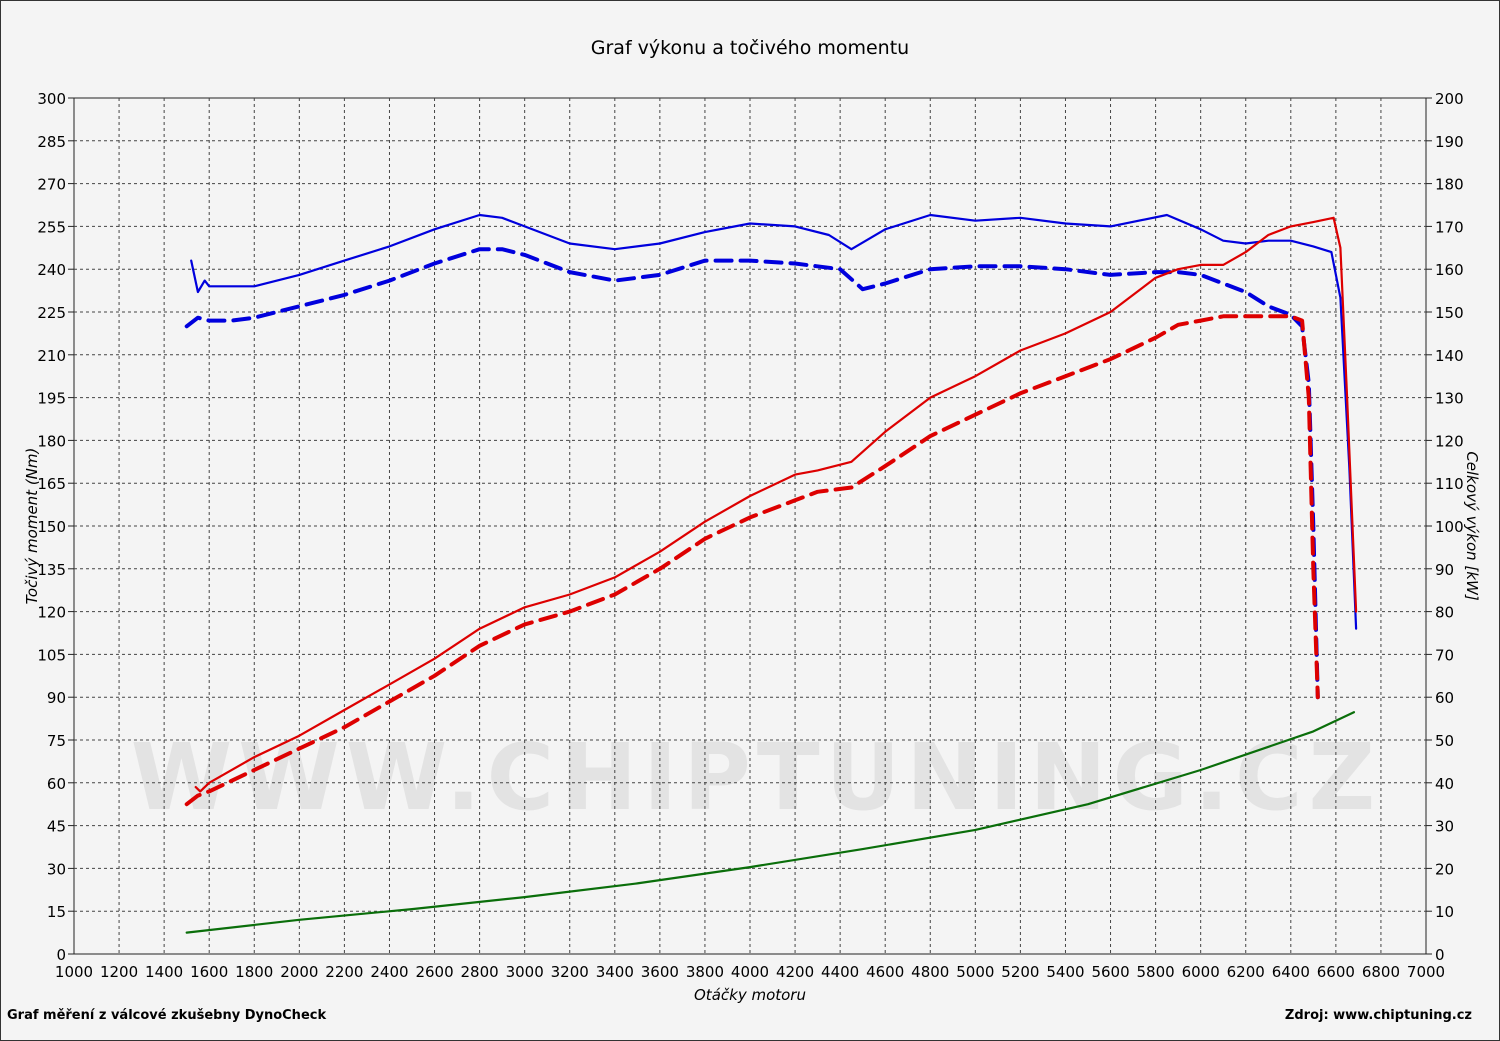  I want to click on x-tick-label: 1800, so click(254, 972).